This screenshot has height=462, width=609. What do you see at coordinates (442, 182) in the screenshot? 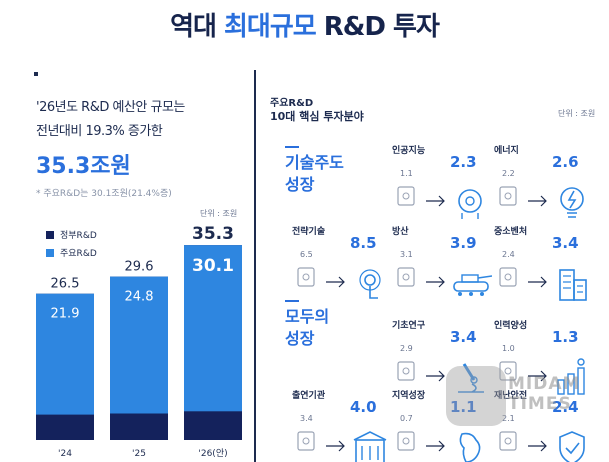
I see `field-card-0: 인공지능 1.1 2.3` at bounding box center [442, 182].